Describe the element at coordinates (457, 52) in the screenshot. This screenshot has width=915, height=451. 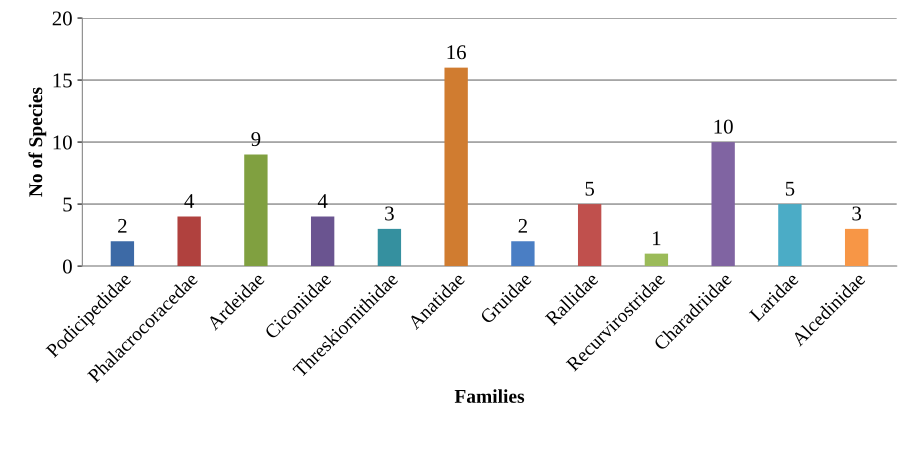
I see `data-label: 16` at that location.